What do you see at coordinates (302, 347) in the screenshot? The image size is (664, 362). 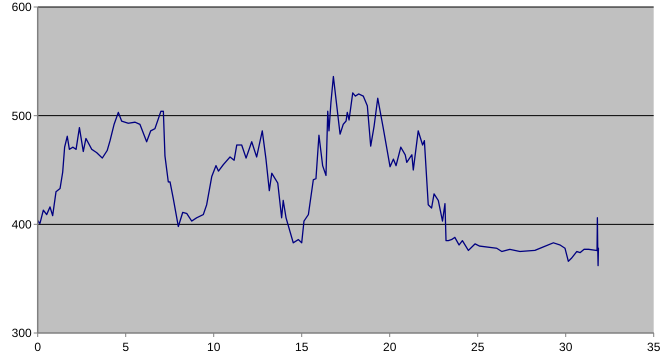 I see `x-tick-label: 15` at bounding box center [302, 347].